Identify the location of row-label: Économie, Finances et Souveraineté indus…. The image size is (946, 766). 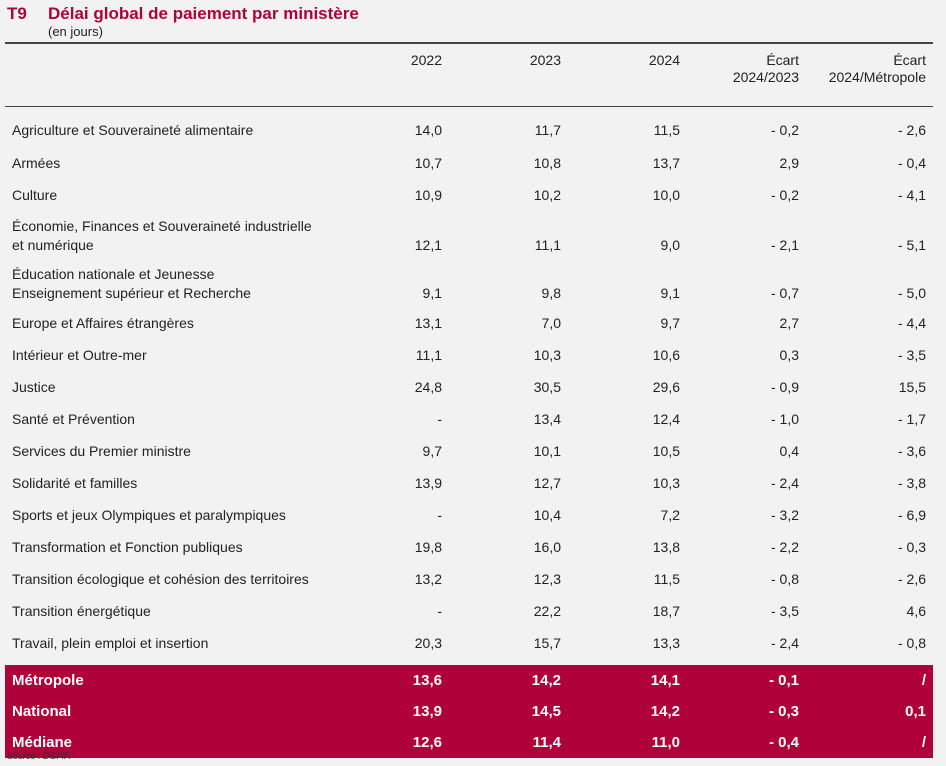
(162, 235).